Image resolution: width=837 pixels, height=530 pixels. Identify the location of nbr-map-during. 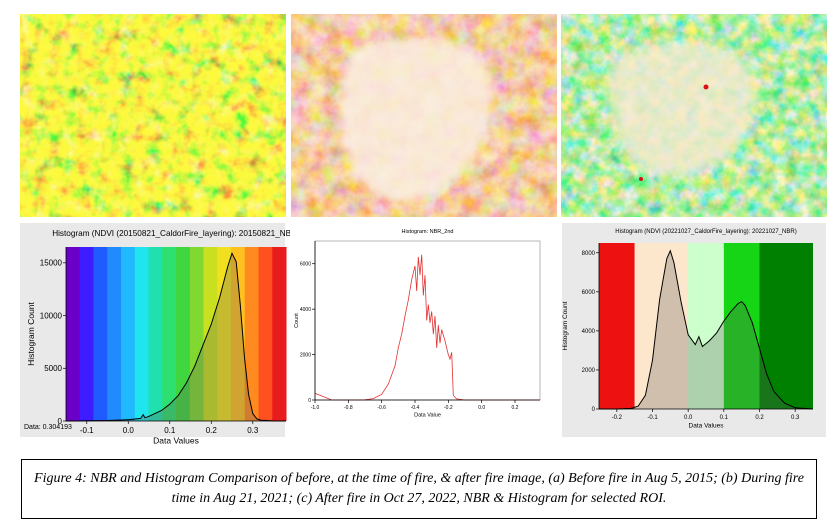
(424, 115).